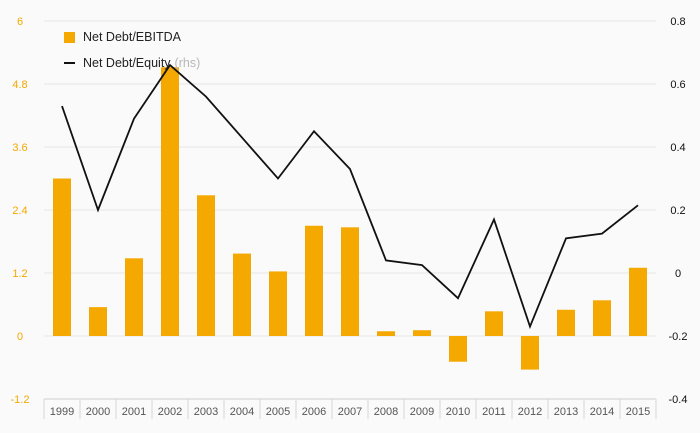 This screenshot has height=433, width=700. What do you see at coordinates (677, 85) in the screenshot?
I see `y-right-tick-label: 0.6` at bounding box center [677, 85].